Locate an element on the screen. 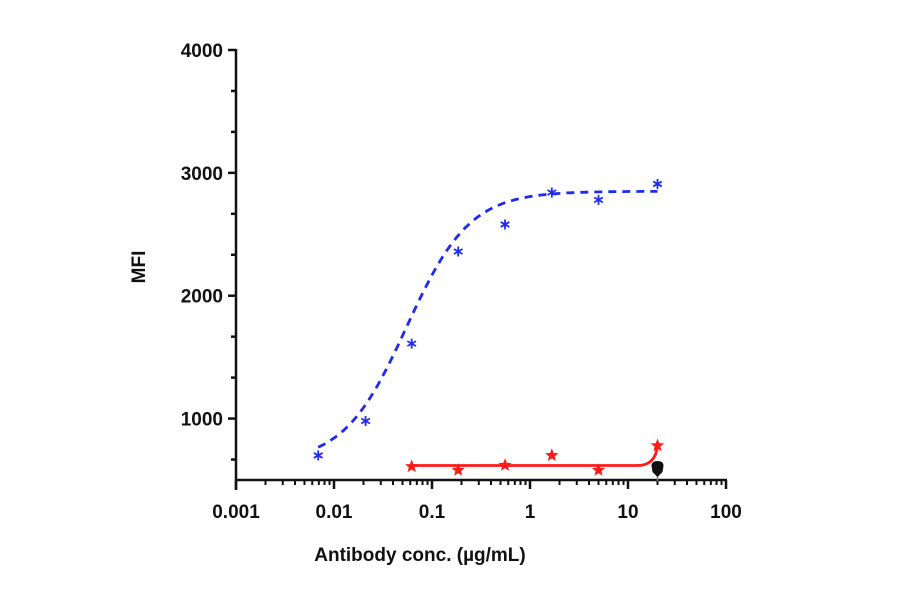 This screenshot has height=594, width=900. y-tick-label: 1000 is located at coordinates (202, 420).